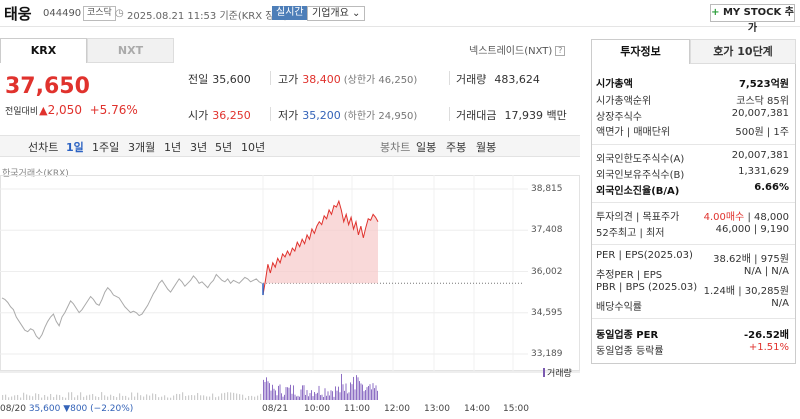 This screenshot has height=419, width=800. I want to click on period-daily: 일봉, so click(426, 147).